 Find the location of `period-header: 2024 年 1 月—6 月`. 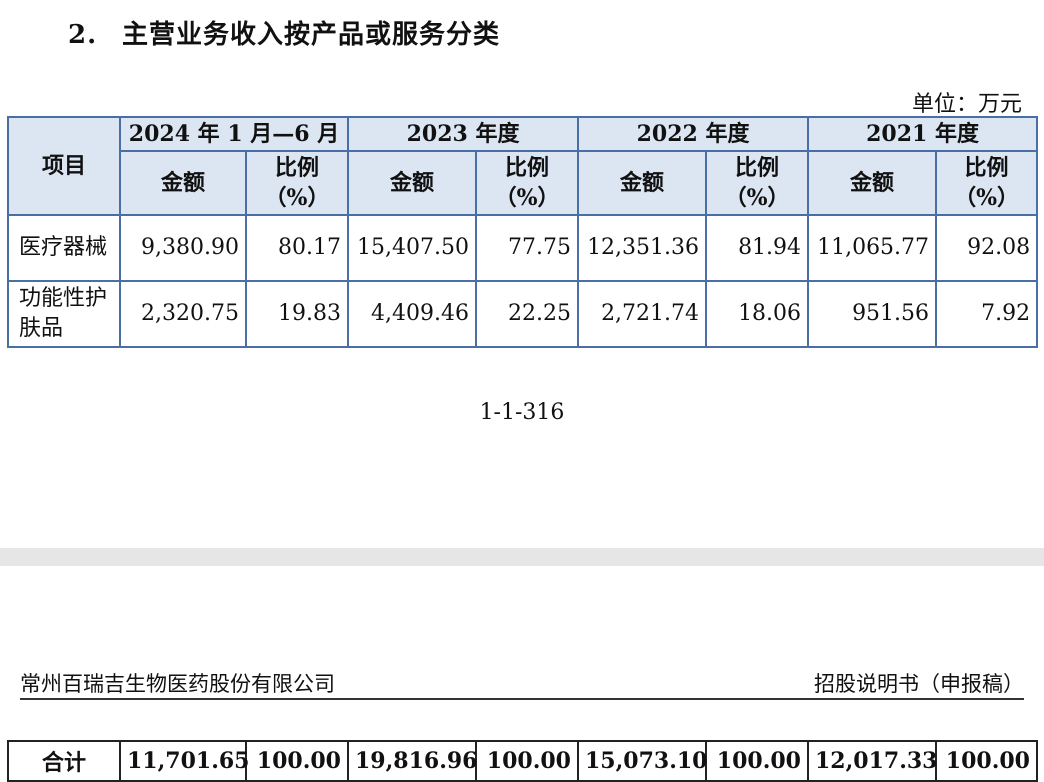

period-header: 2024 年 1 月—6 月 is located at coordinates (234, 134).